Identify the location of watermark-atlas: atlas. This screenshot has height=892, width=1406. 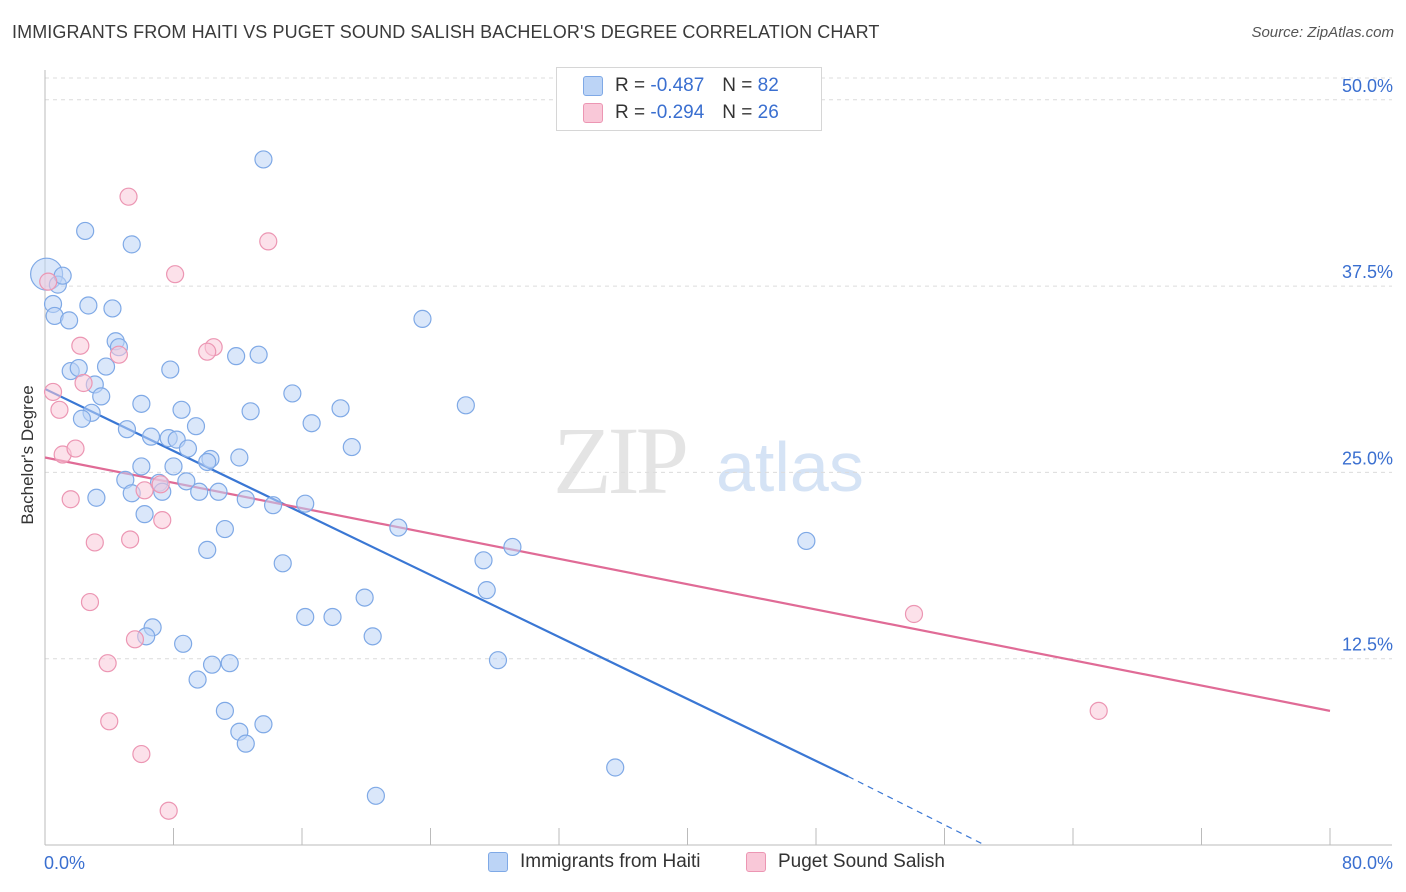
(790, 467).